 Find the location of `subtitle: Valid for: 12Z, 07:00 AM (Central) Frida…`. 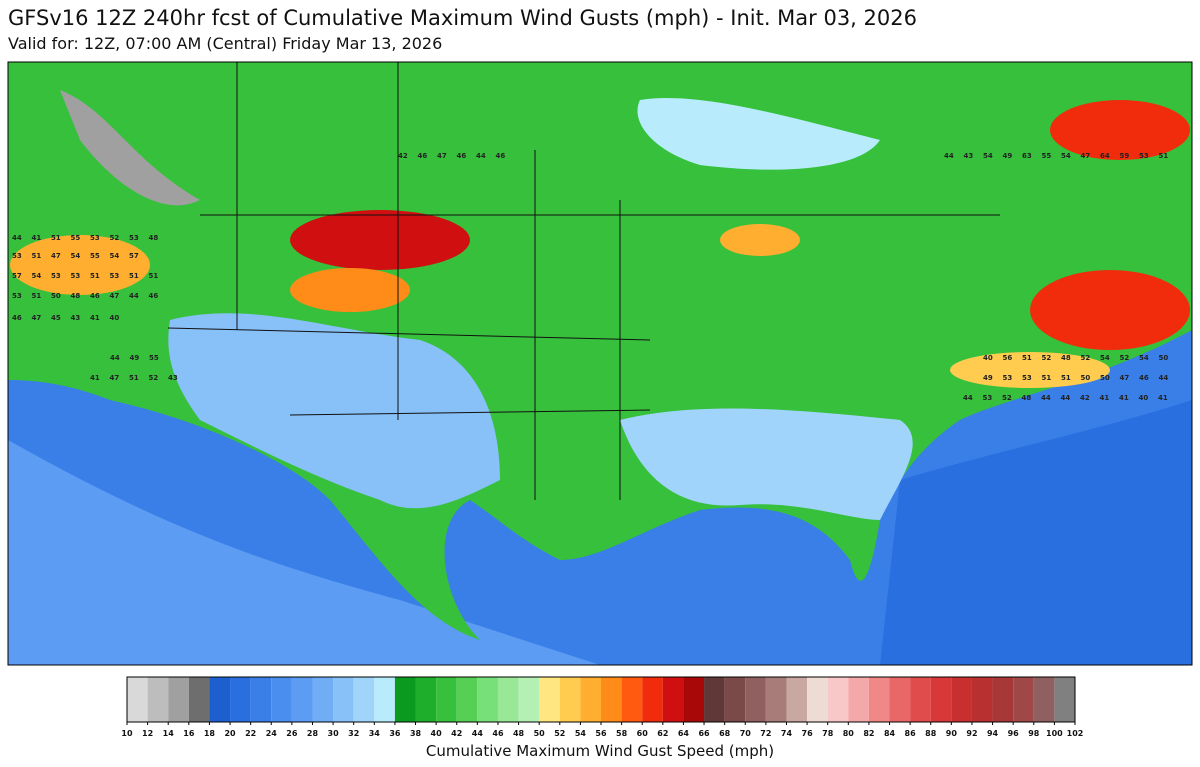

subtitle: Valid for: 12Z, 07:00 AM (Central) Frida… is located at coordinates (225, 43).